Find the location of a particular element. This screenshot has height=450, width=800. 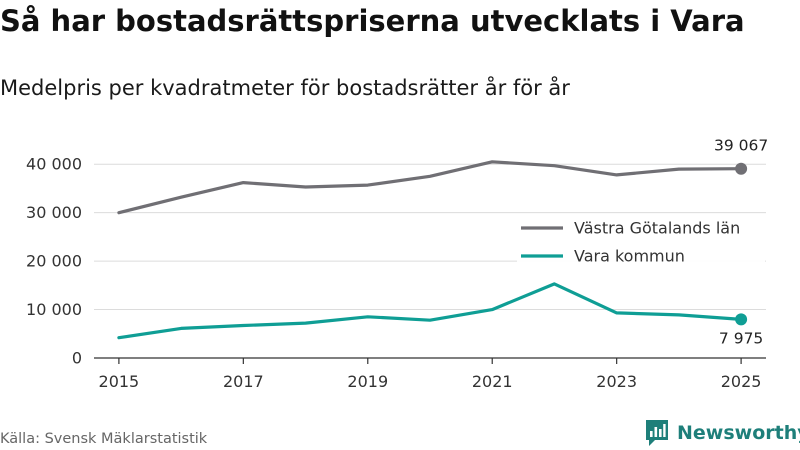

x-tick-label: 2025 is located at coordinates (741, 381).